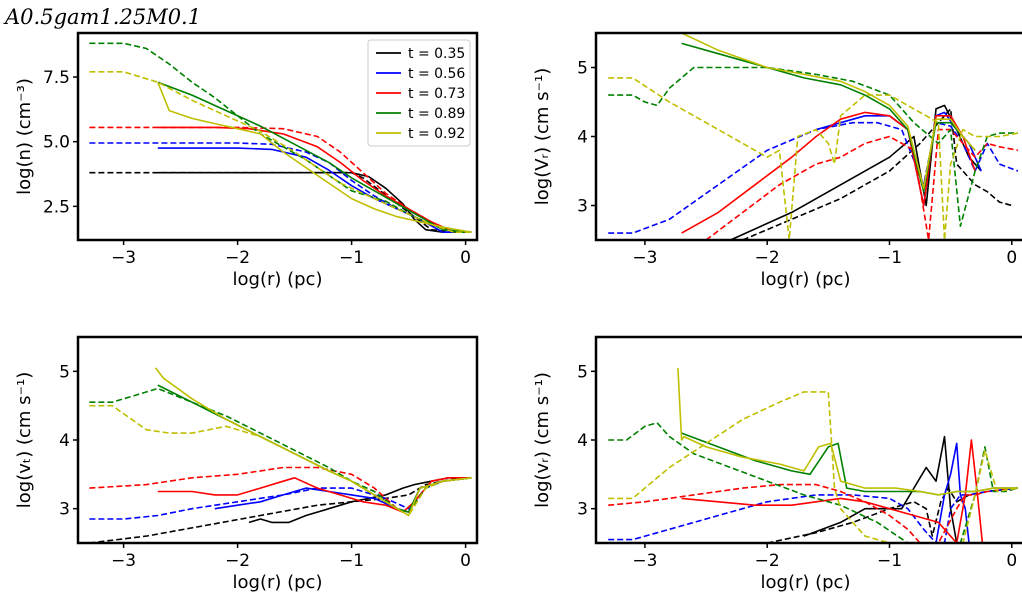 The width and height of the screenshot is (1022, 601). I want to click on y-axis-label: log(vₜ) (cm s⁻¹), so click(24, 440).